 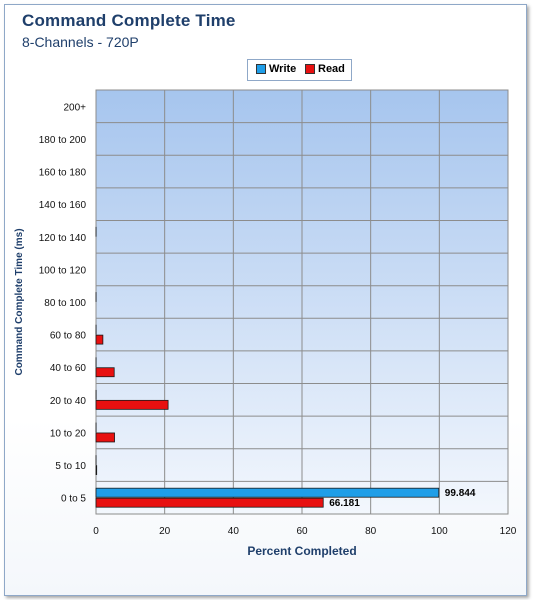 I want to click on y-category-label: 140 to 160, so click(x=63, y=205).